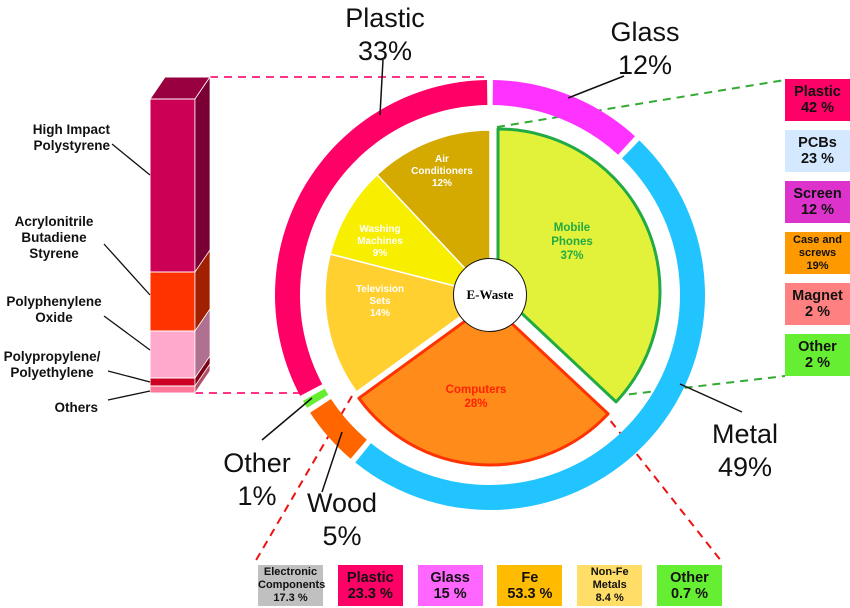 Image resolution: width=850 pixels, height=608 pixels. I want to click on computer-component-box: Non-Fe Metals 8.4 %, so click(610, 585).